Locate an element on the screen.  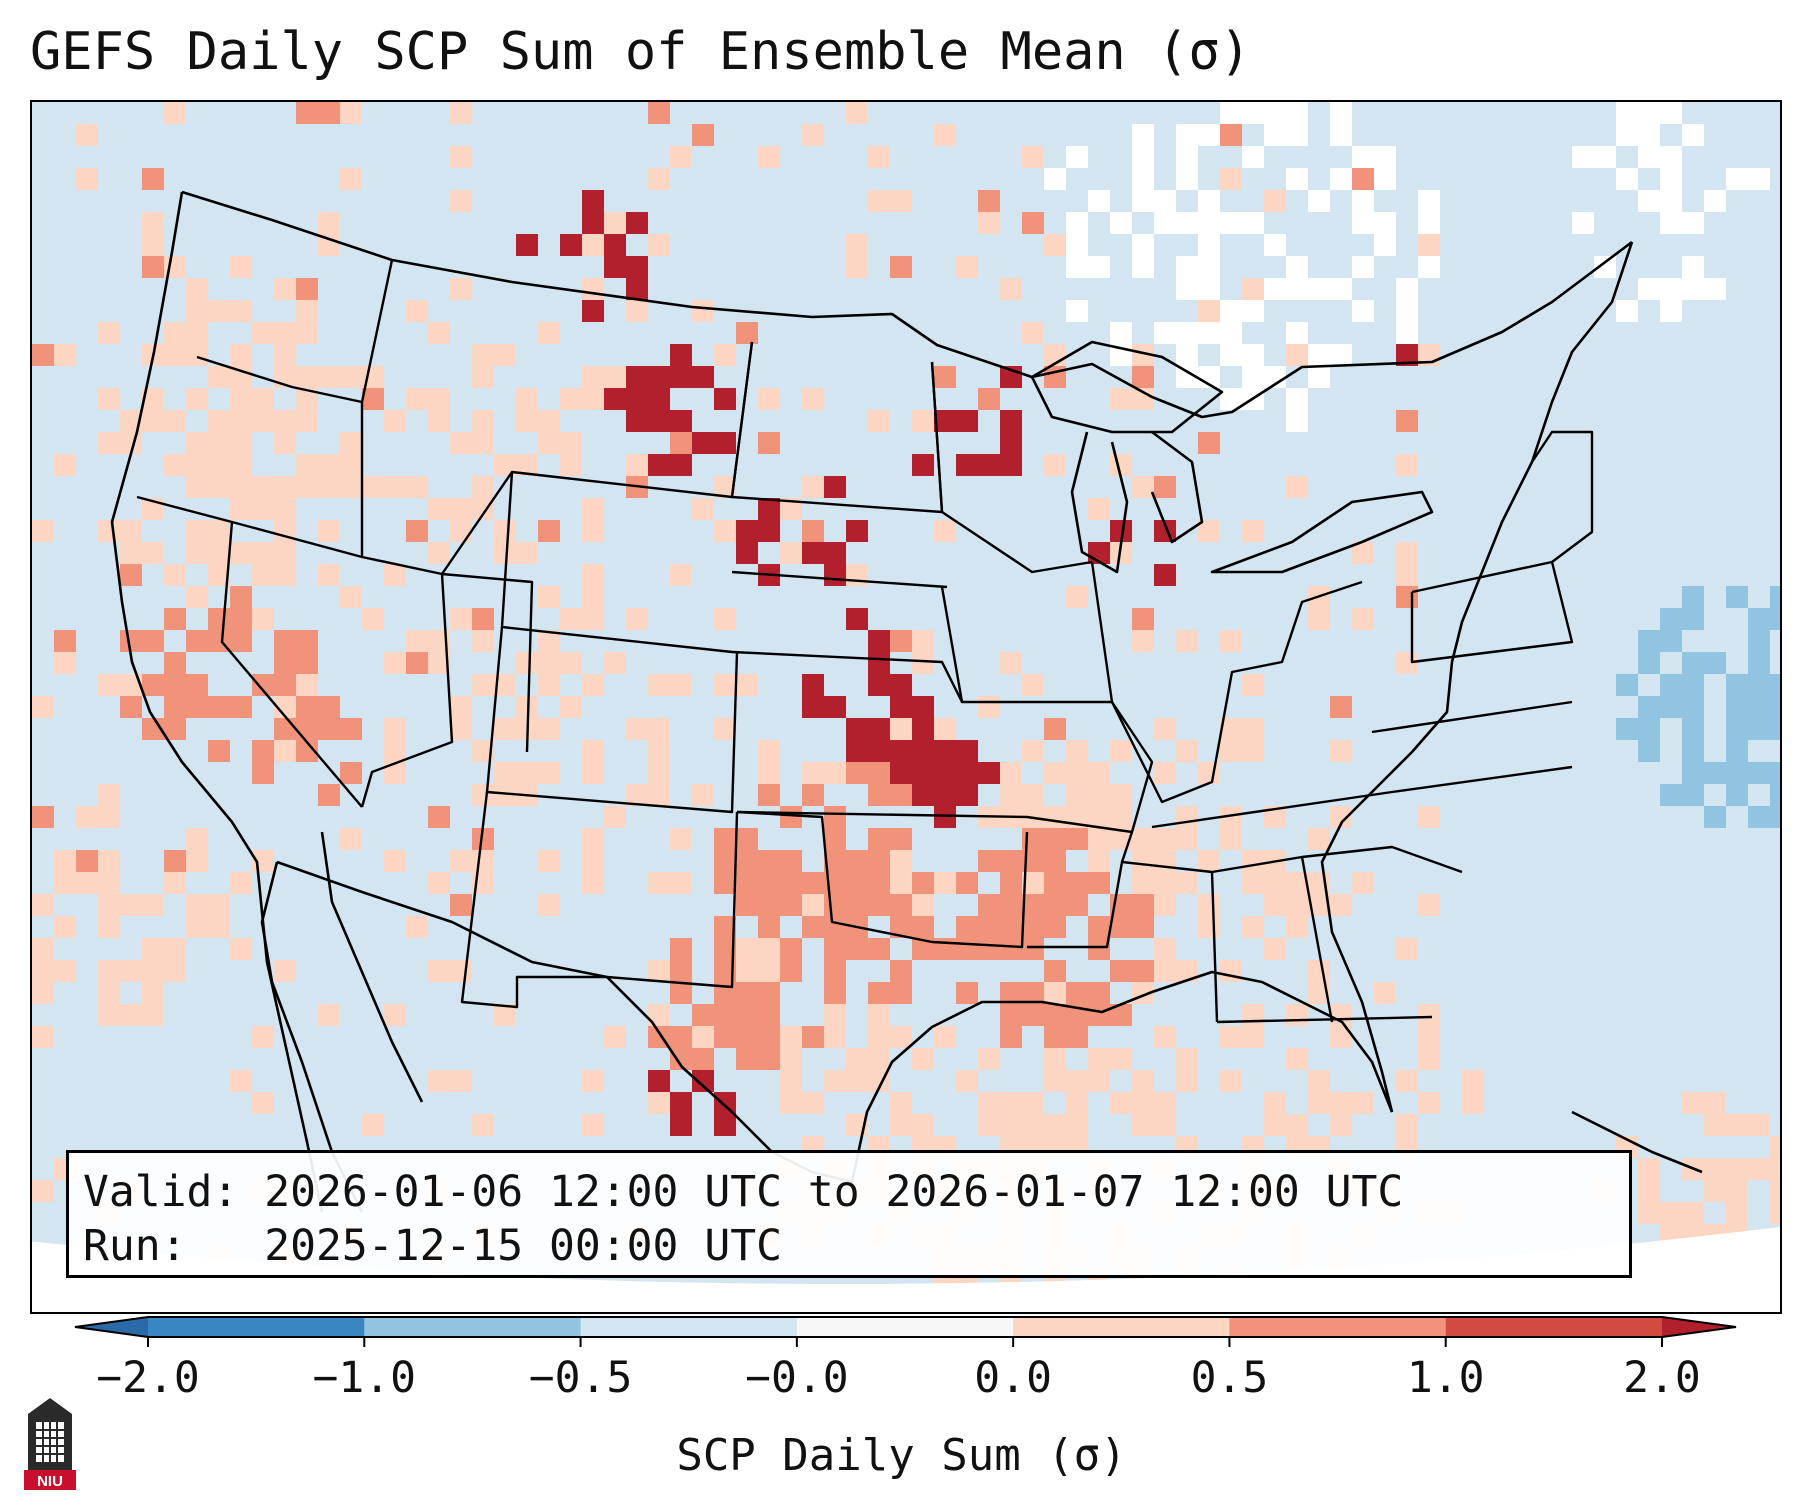
ar-la-ms is located at coordinates (1080, 890).